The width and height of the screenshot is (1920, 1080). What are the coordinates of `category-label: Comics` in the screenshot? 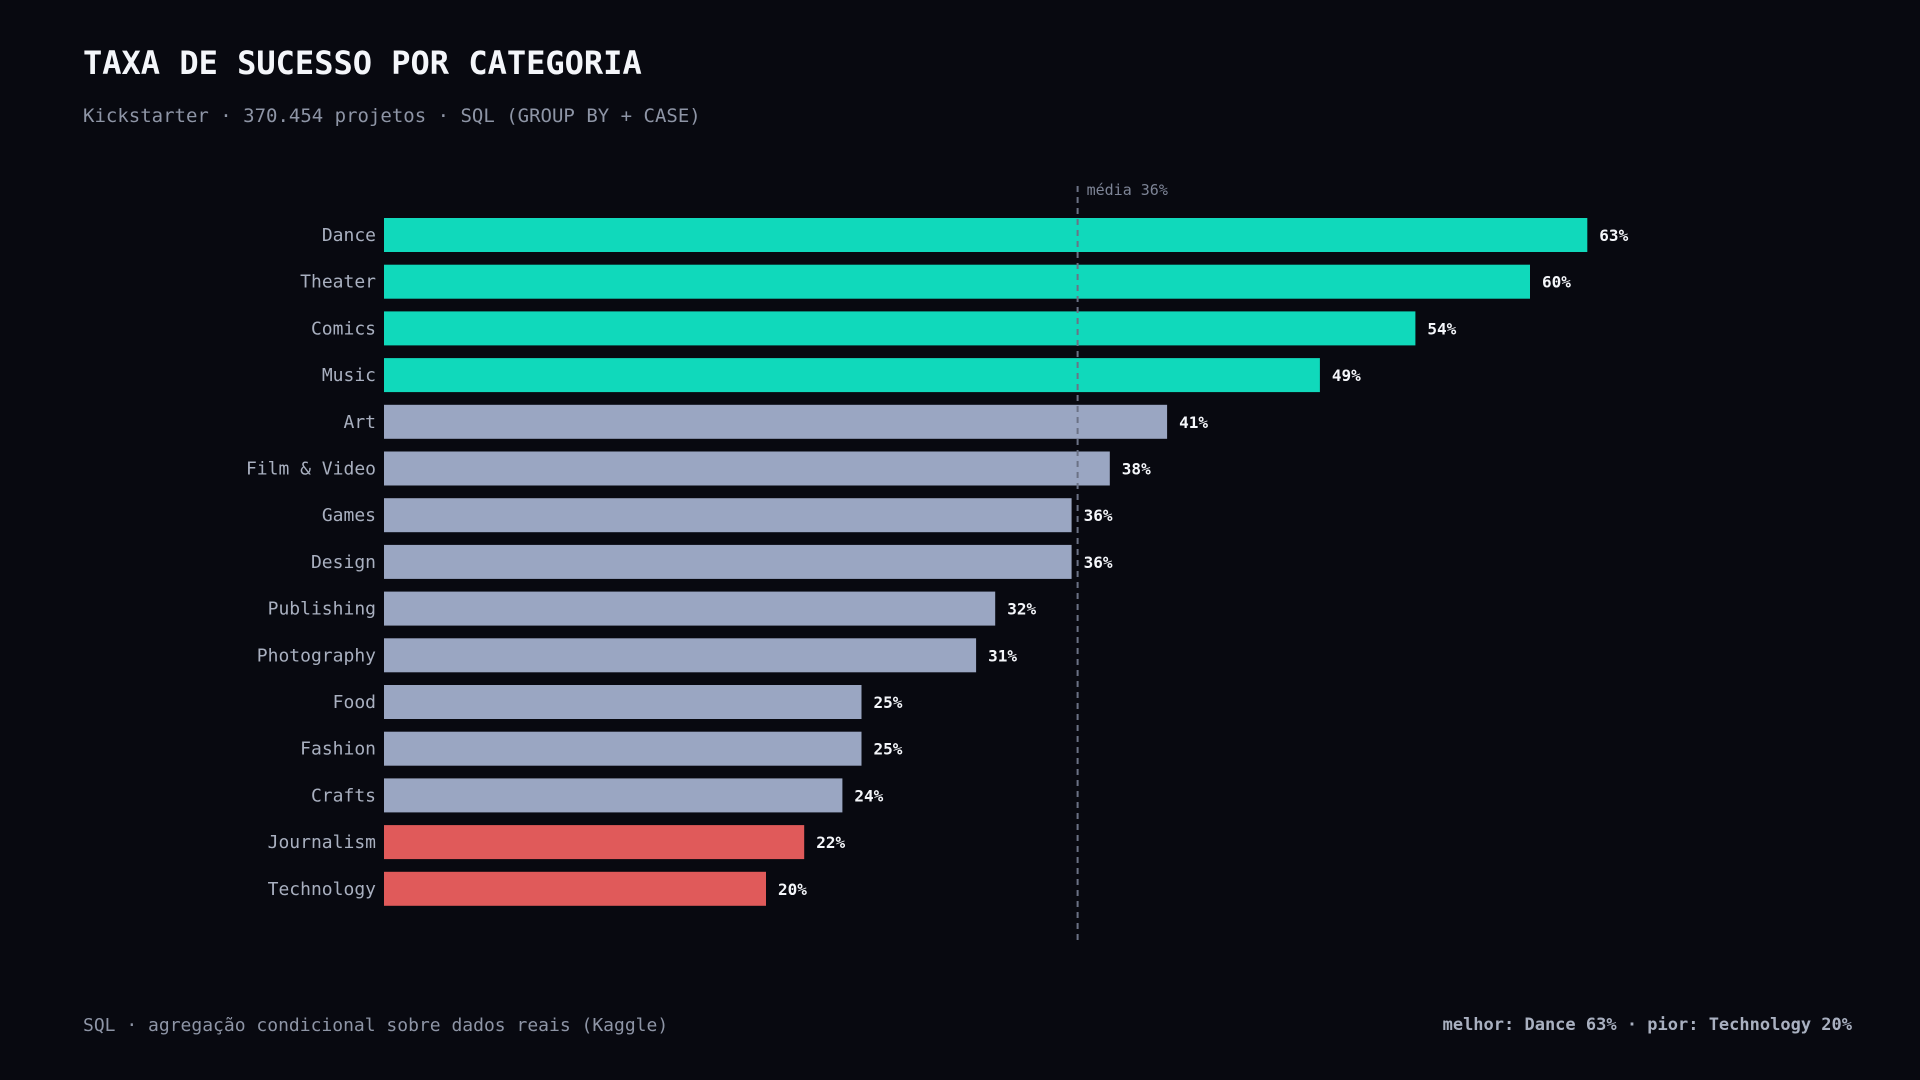 It's located at (343, 328).